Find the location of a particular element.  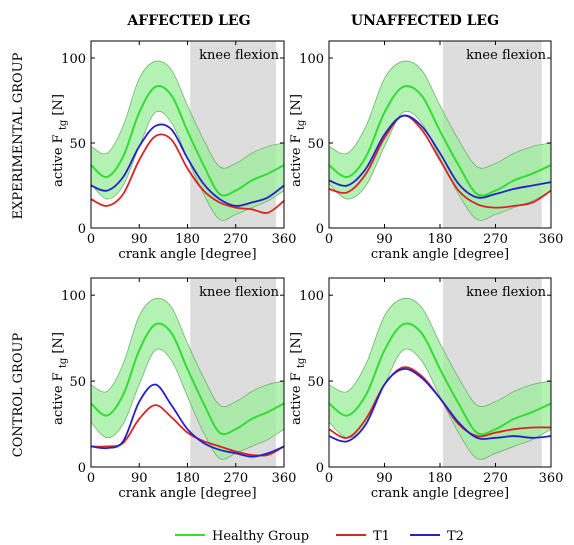

column-title-unaffected: UNAFFECTED LEG is located at coordinates (425, 21).